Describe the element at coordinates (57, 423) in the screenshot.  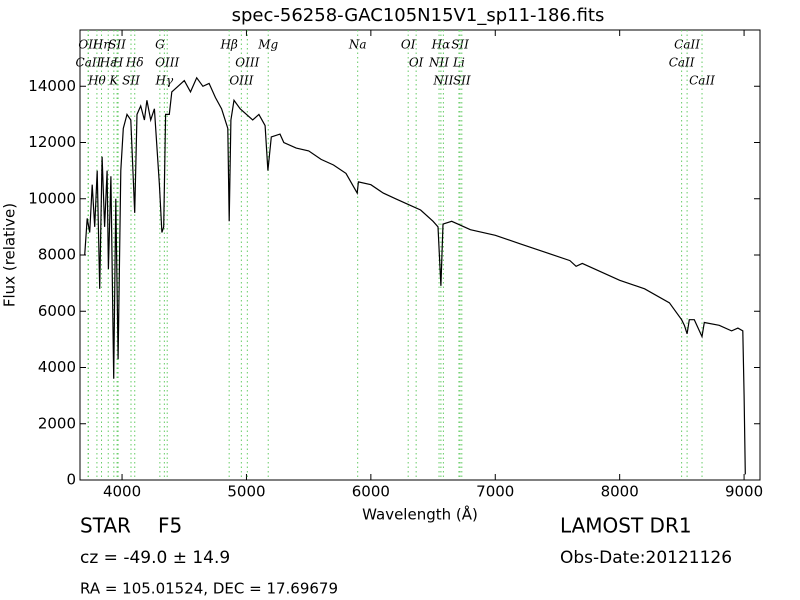
I see `y-tick-label: 2000` at that location.